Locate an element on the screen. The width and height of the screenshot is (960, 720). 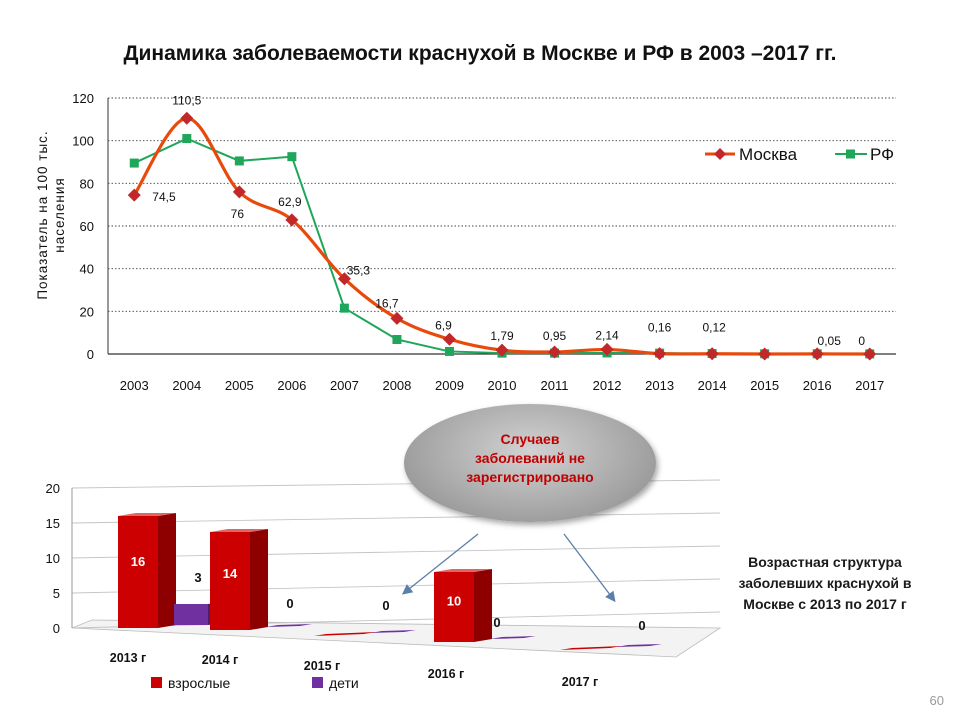
bar-y-tick-label: 0 is located at coordinates (56, 628).